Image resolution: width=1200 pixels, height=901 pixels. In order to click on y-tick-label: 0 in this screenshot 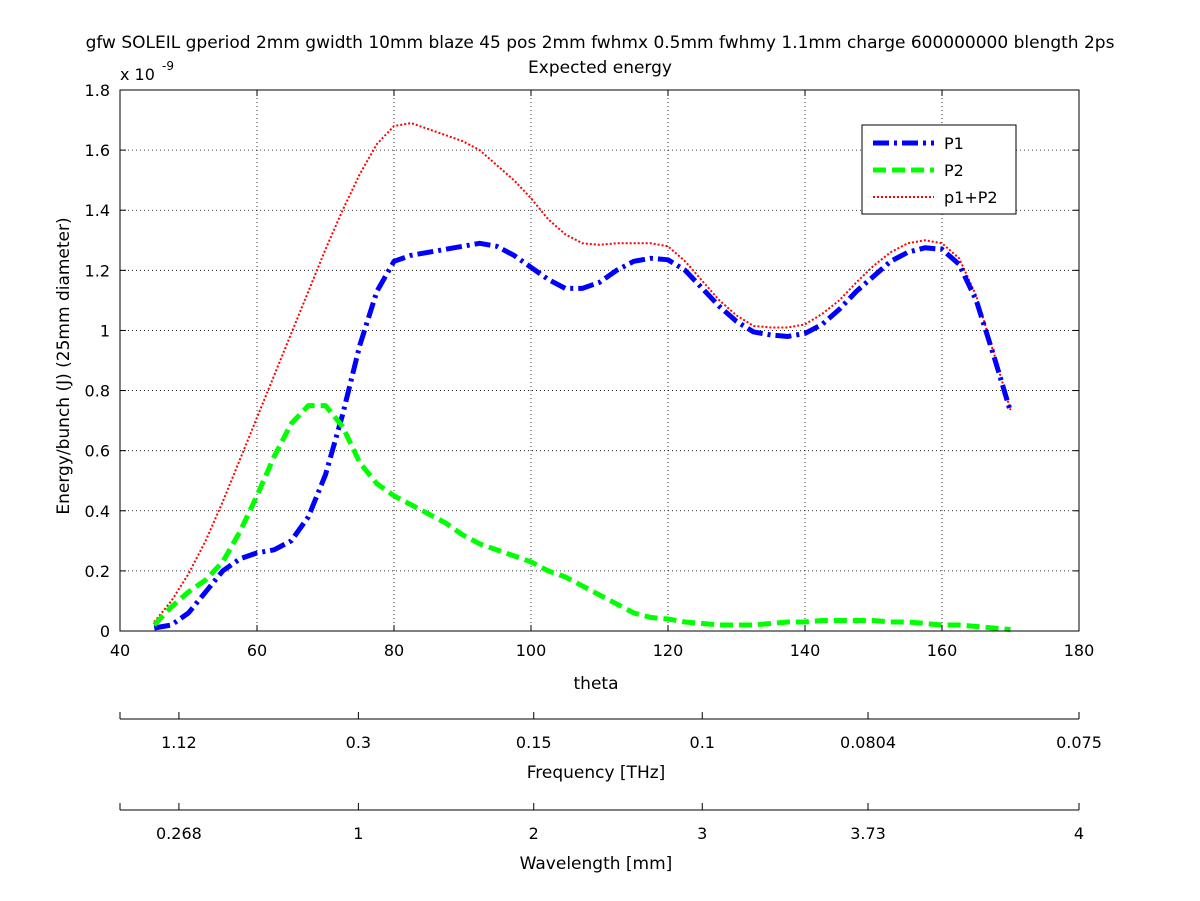, I will do `click(105, 631)`.